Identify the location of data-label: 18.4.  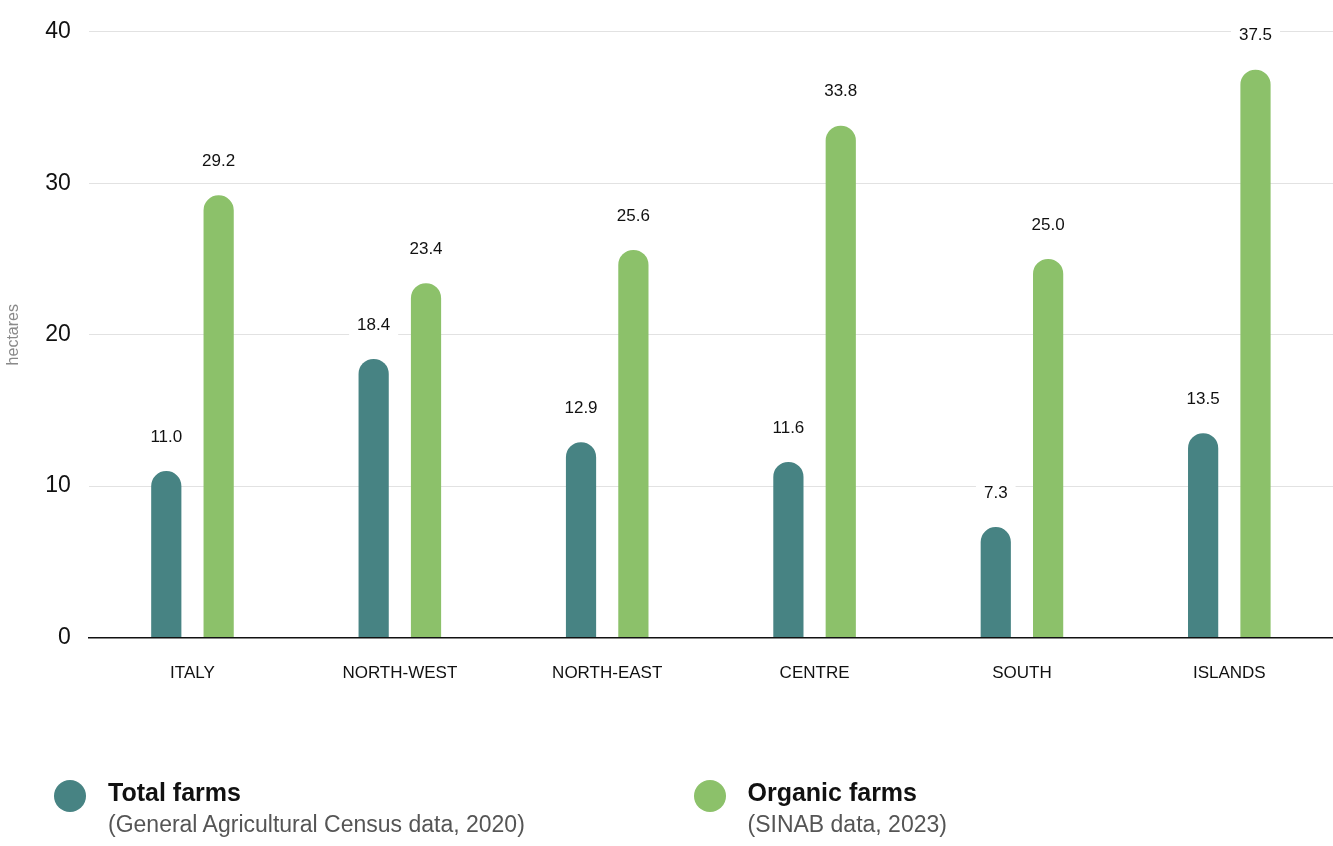
(374, 324).